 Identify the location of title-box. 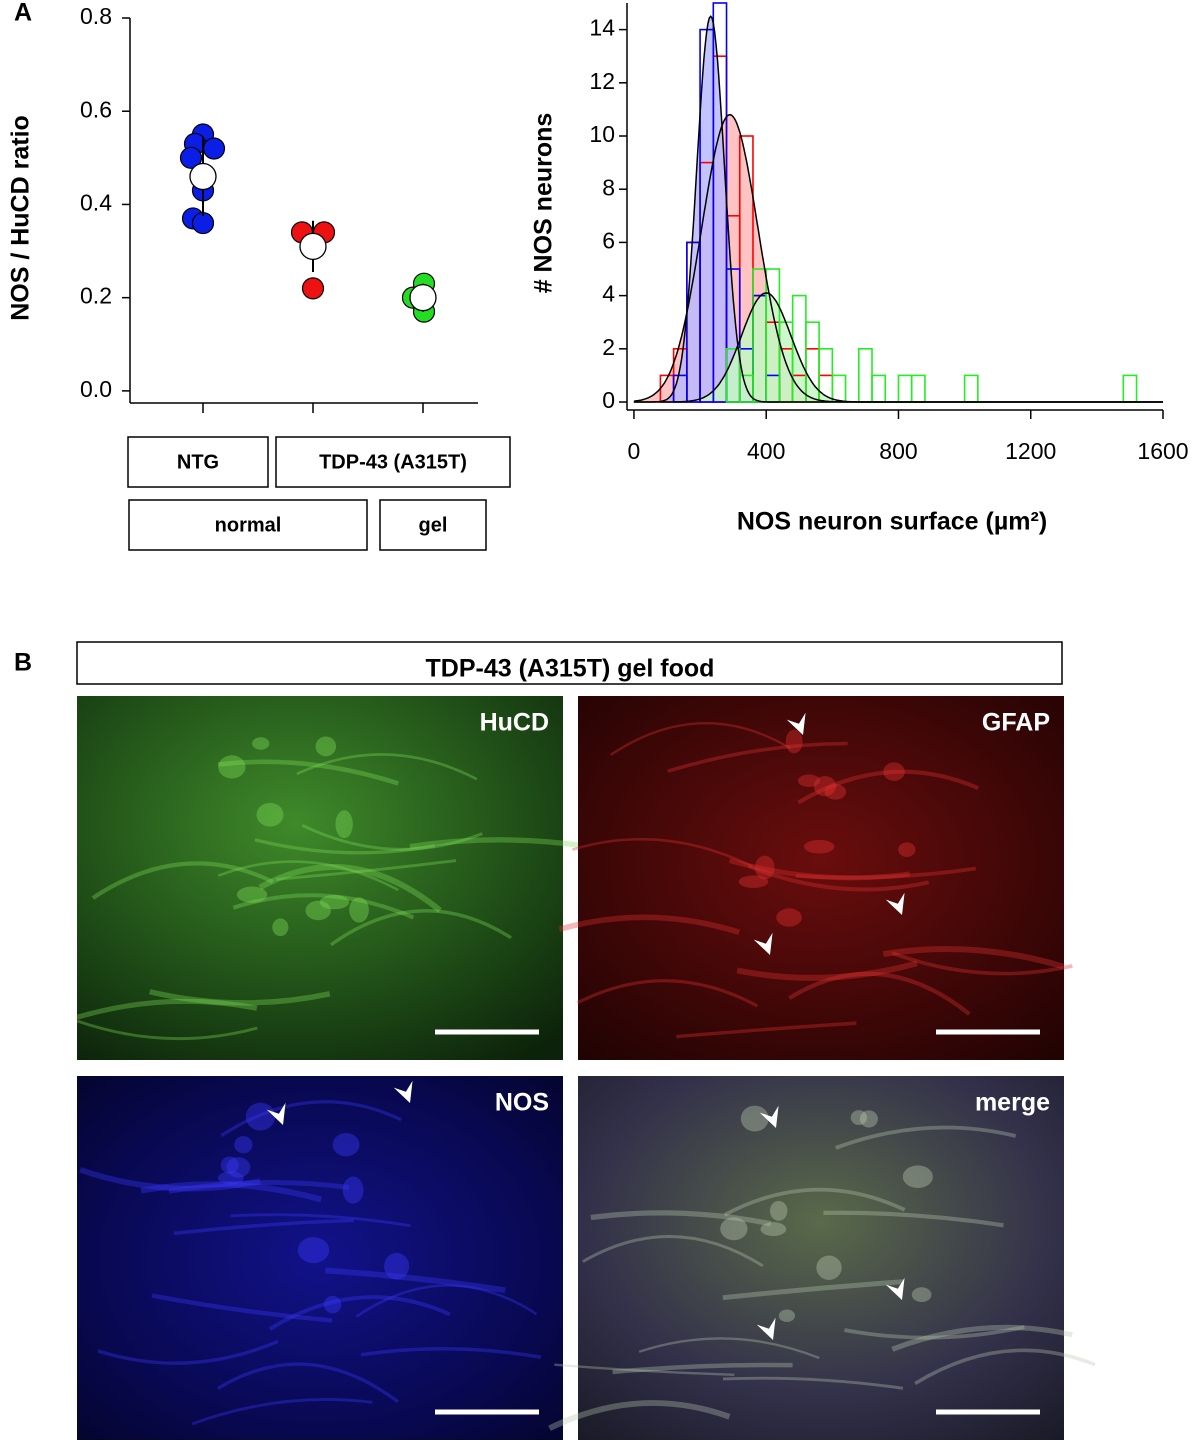
(569, 663).